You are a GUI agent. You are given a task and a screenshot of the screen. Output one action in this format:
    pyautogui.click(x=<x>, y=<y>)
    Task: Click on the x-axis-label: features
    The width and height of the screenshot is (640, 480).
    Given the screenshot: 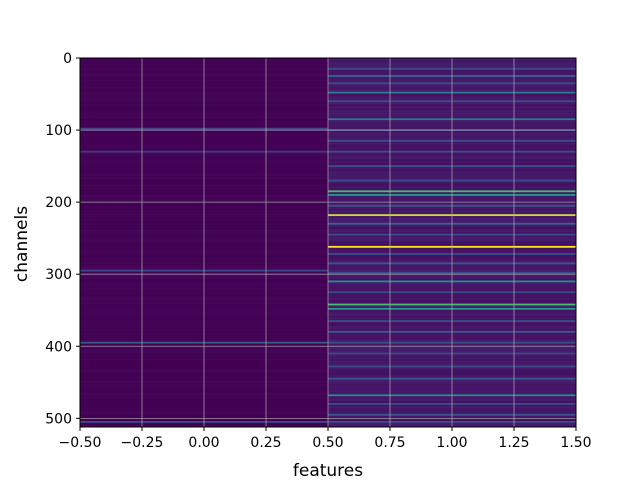 What is the action you would take?
    pyautogui.click(x=328, y=470)
    